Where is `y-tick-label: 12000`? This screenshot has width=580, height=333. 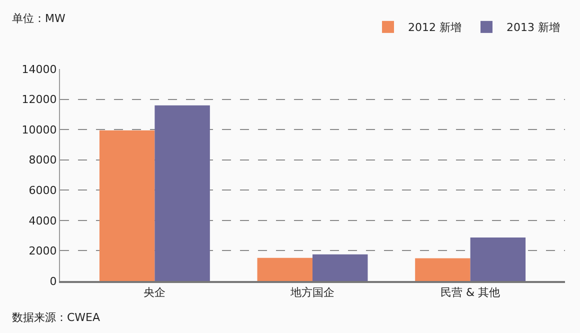 y-tick-label: 12000 is located at coordinates (39, 99).